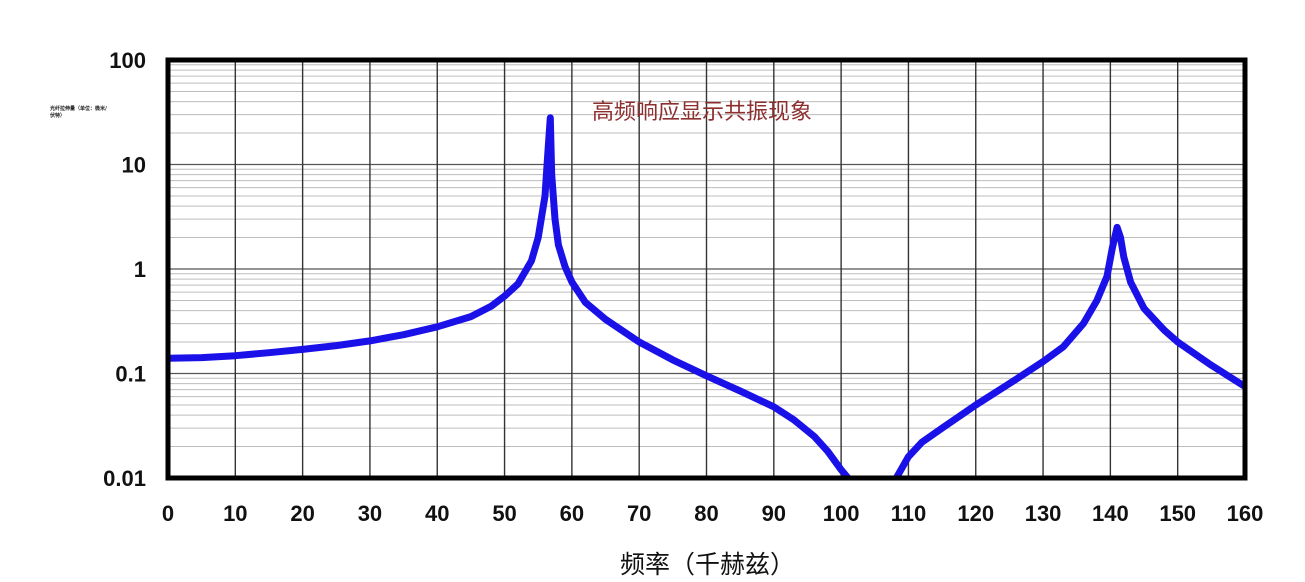 The width and height of the screenshot is (1305, 582). What do you see at coordinates (124, 269) in the screenshot?
I see `y-tick-labels: 100 10 1 0.1 0.01` at bounding box center [124, 269].